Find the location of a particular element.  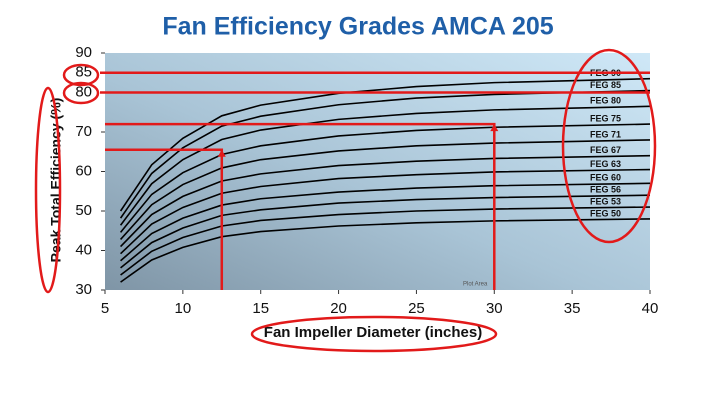

x-tick-label: 30 is located at coordinates (494, 308).